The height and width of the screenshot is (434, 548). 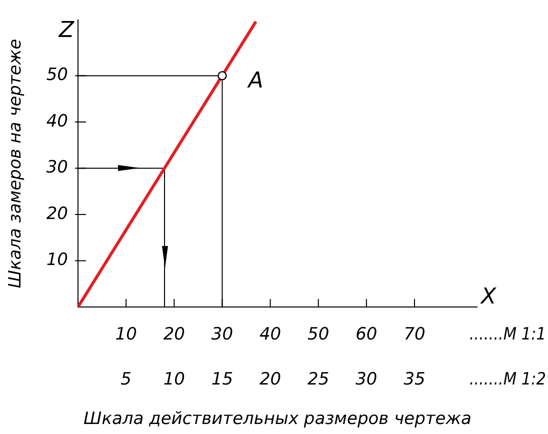 What do you see at coordinates (270, 334) in the screenshot?
I see `x-tick-label: 40` at bounding box center [270, 334].